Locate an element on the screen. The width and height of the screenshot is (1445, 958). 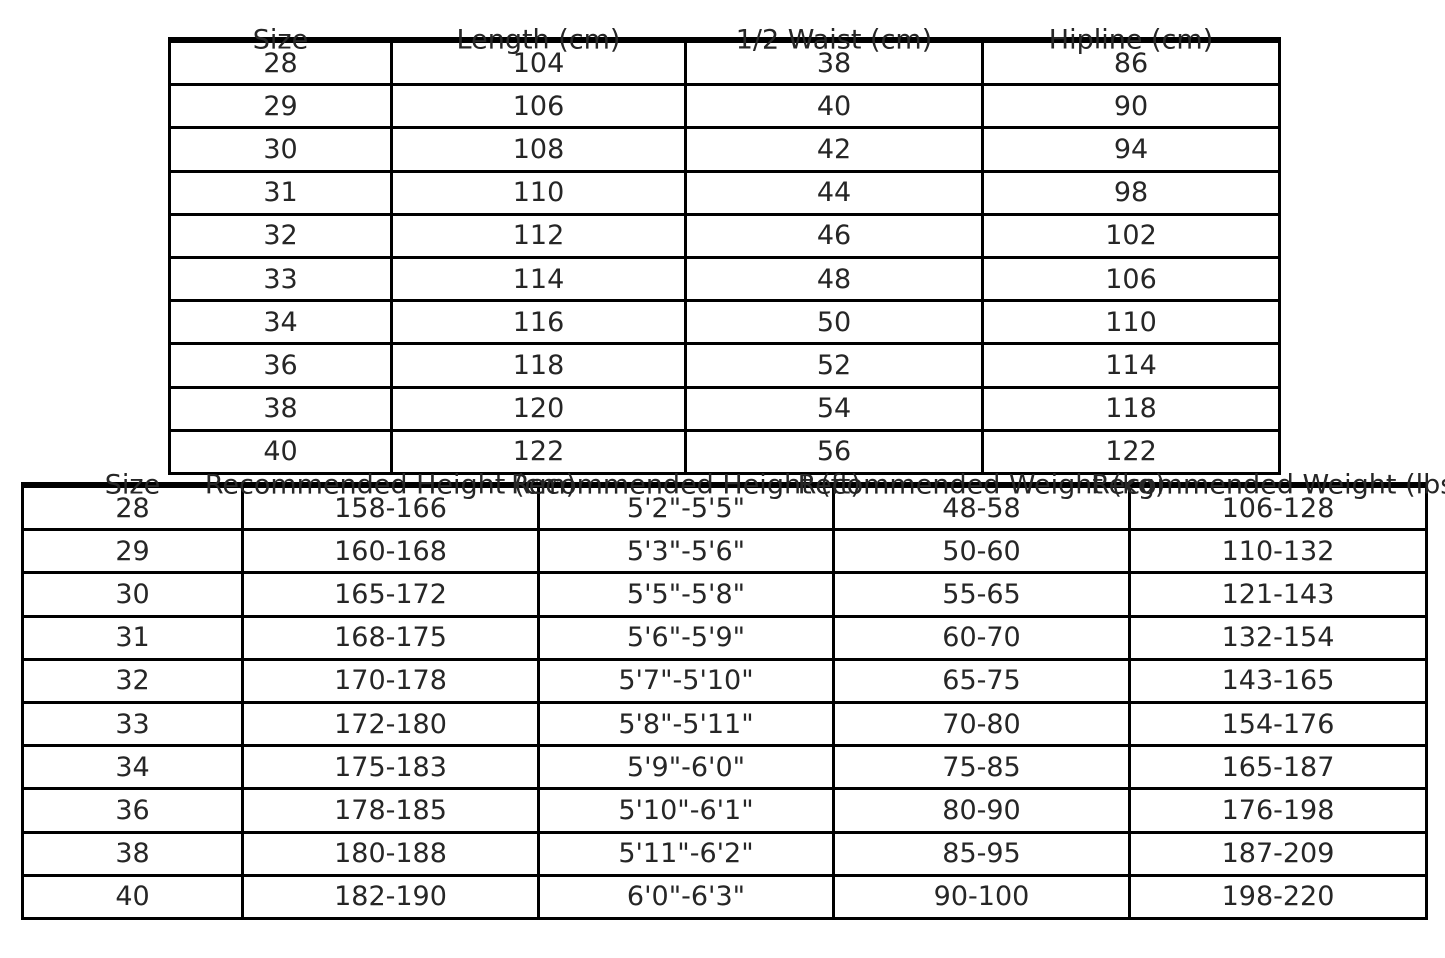
table-cell: 154-176 is located at coordinates (1278, 724).